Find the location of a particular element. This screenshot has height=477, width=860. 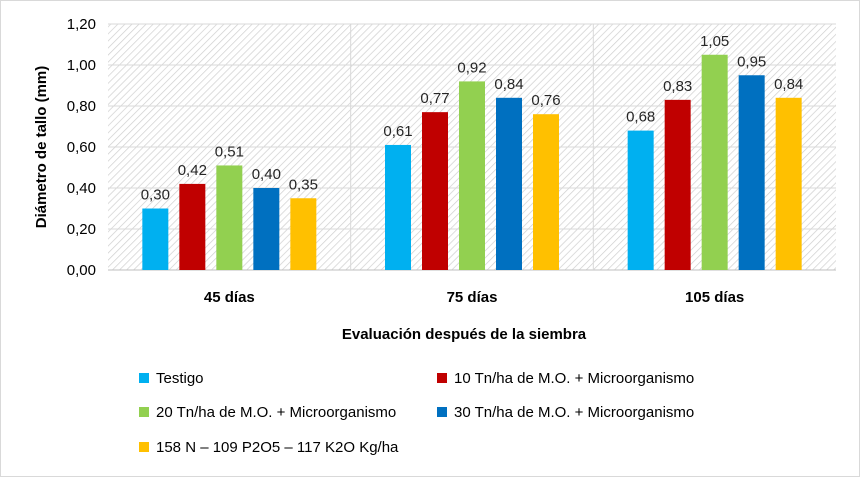

legend-label: 10 Tn/ha de M.O. + Microorganismo is located at coordinates (574, 378).